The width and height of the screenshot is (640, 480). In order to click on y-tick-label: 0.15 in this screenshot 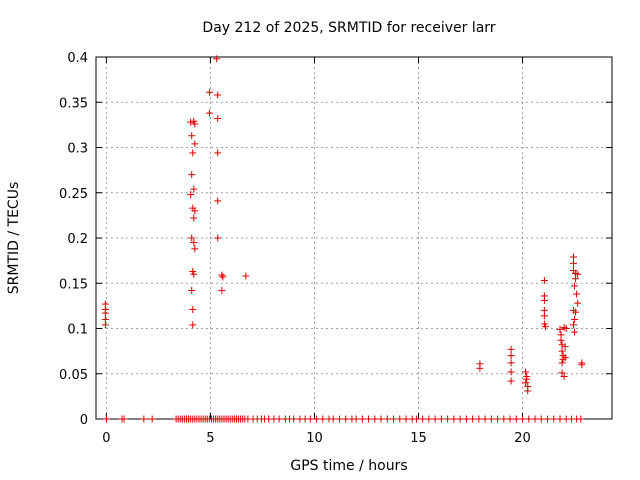, I will do `click(73, 284)`.